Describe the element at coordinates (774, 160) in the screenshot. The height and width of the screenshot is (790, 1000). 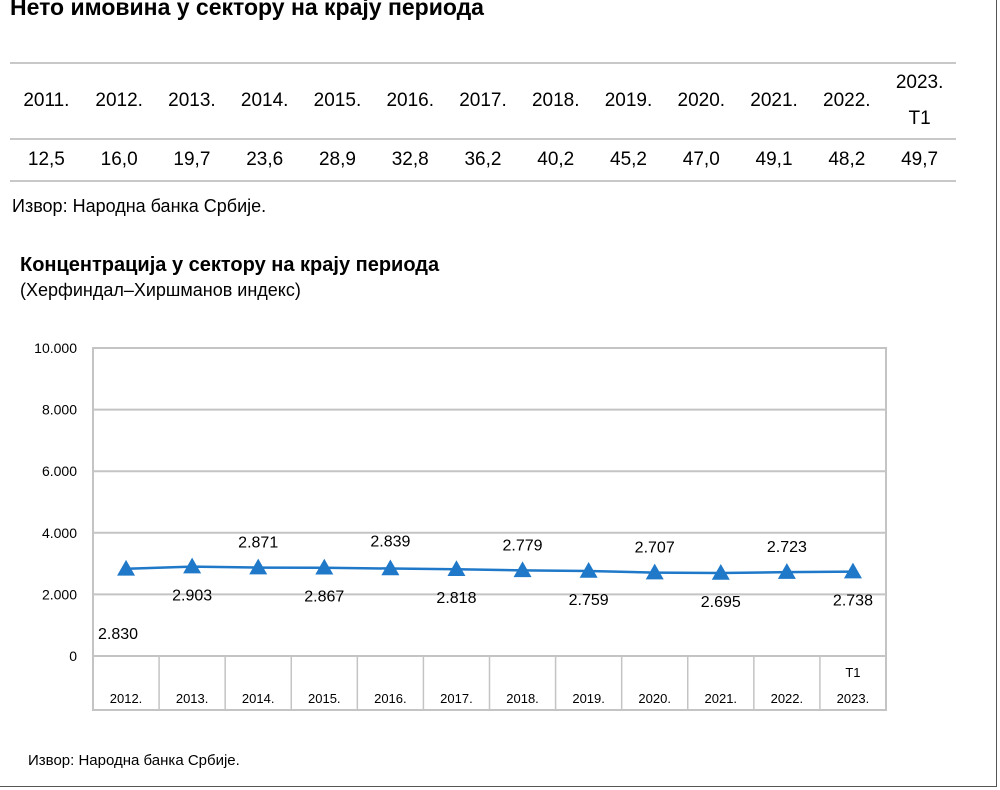
I see `table-value-cell: 49,1` at that location.